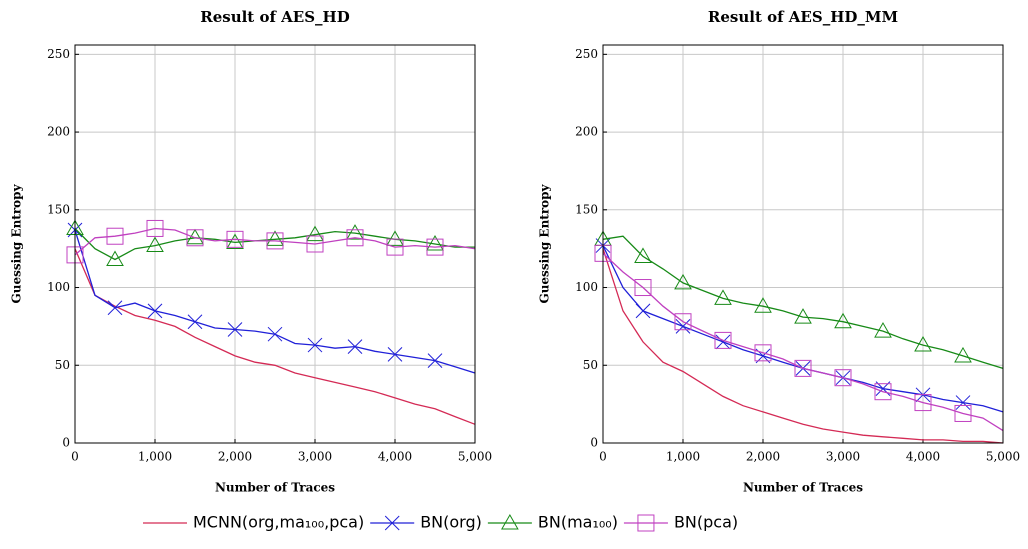 The image size is (1028, 549). I want to click on legend-label: BN(org), so click(451, 522).